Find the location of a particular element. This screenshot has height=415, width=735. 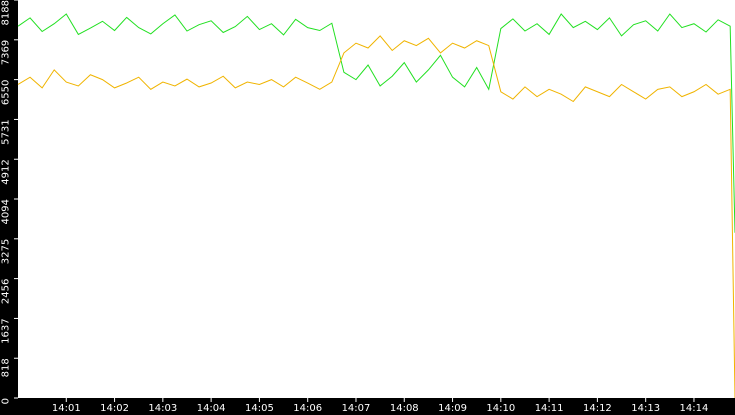

y-tick-label: 3275 is located at coordinates (5, 251).